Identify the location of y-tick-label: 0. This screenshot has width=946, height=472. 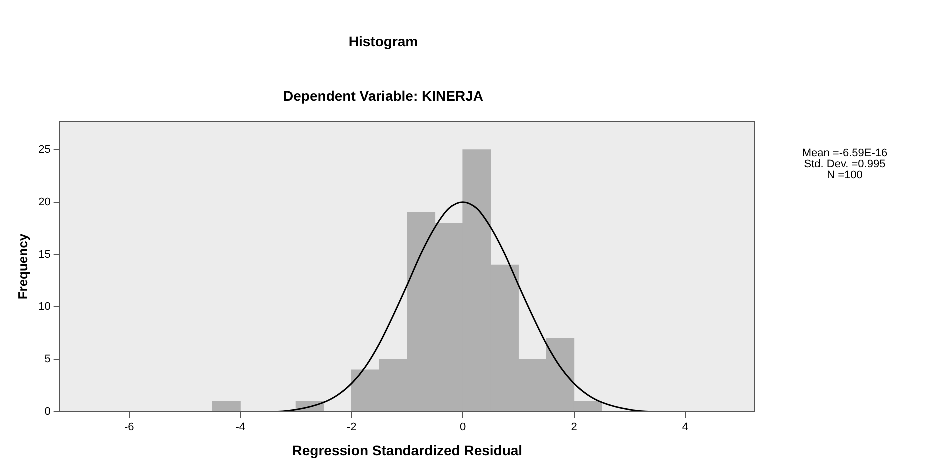
(47, 412).